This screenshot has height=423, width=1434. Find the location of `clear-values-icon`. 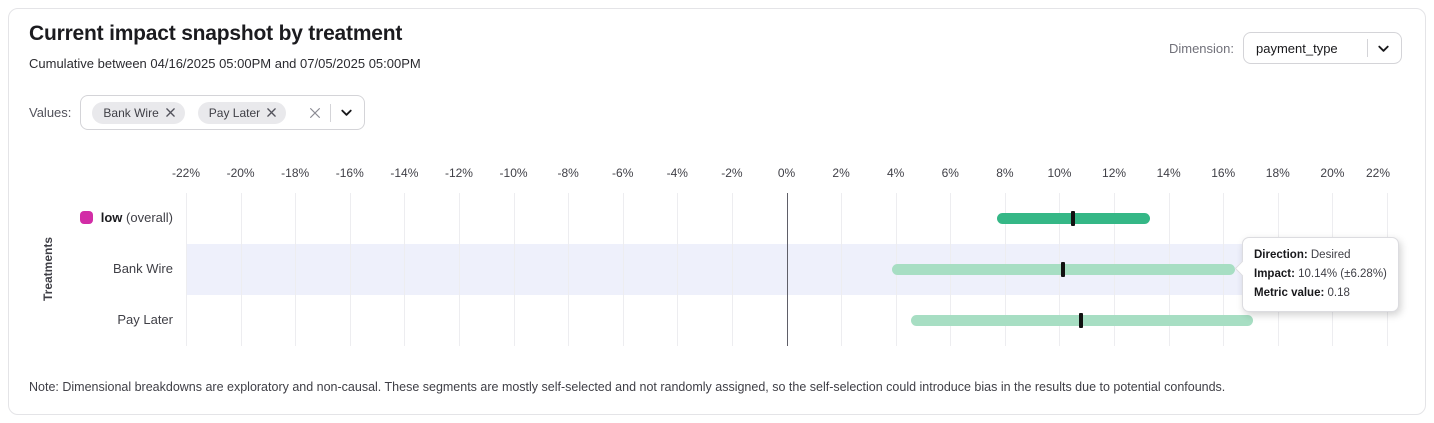

clear-values-icon is located at coordinates (315, 113).